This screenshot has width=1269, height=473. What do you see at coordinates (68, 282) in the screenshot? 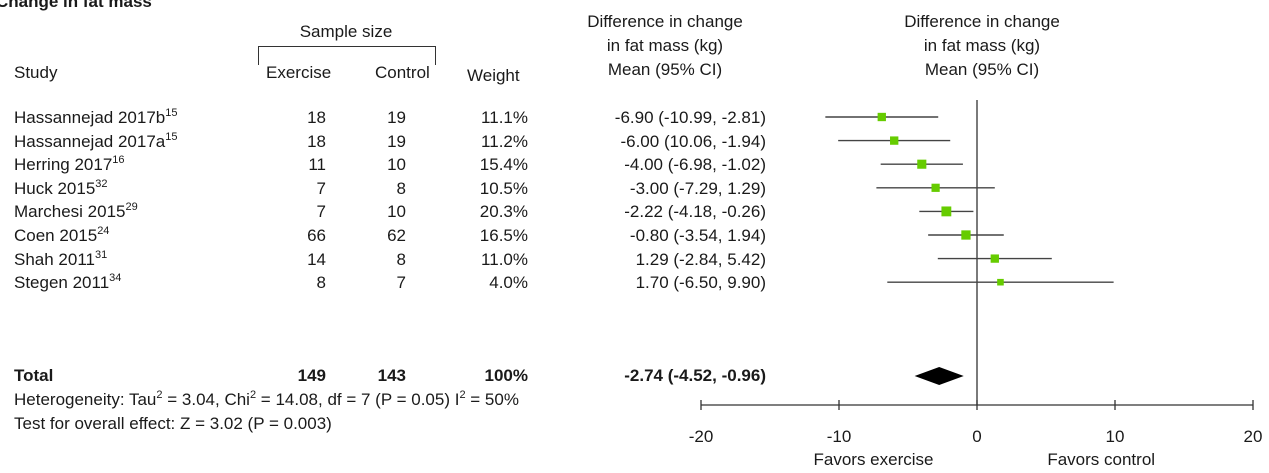
I see `study-name: Stegen 201134` at bounding box center [68, 282].